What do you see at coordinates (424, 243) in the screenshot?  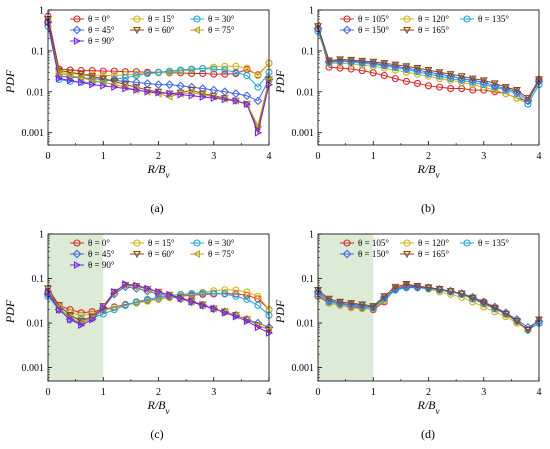 I see `legend-item: θ = 120°` at bounding box center [424, 243].